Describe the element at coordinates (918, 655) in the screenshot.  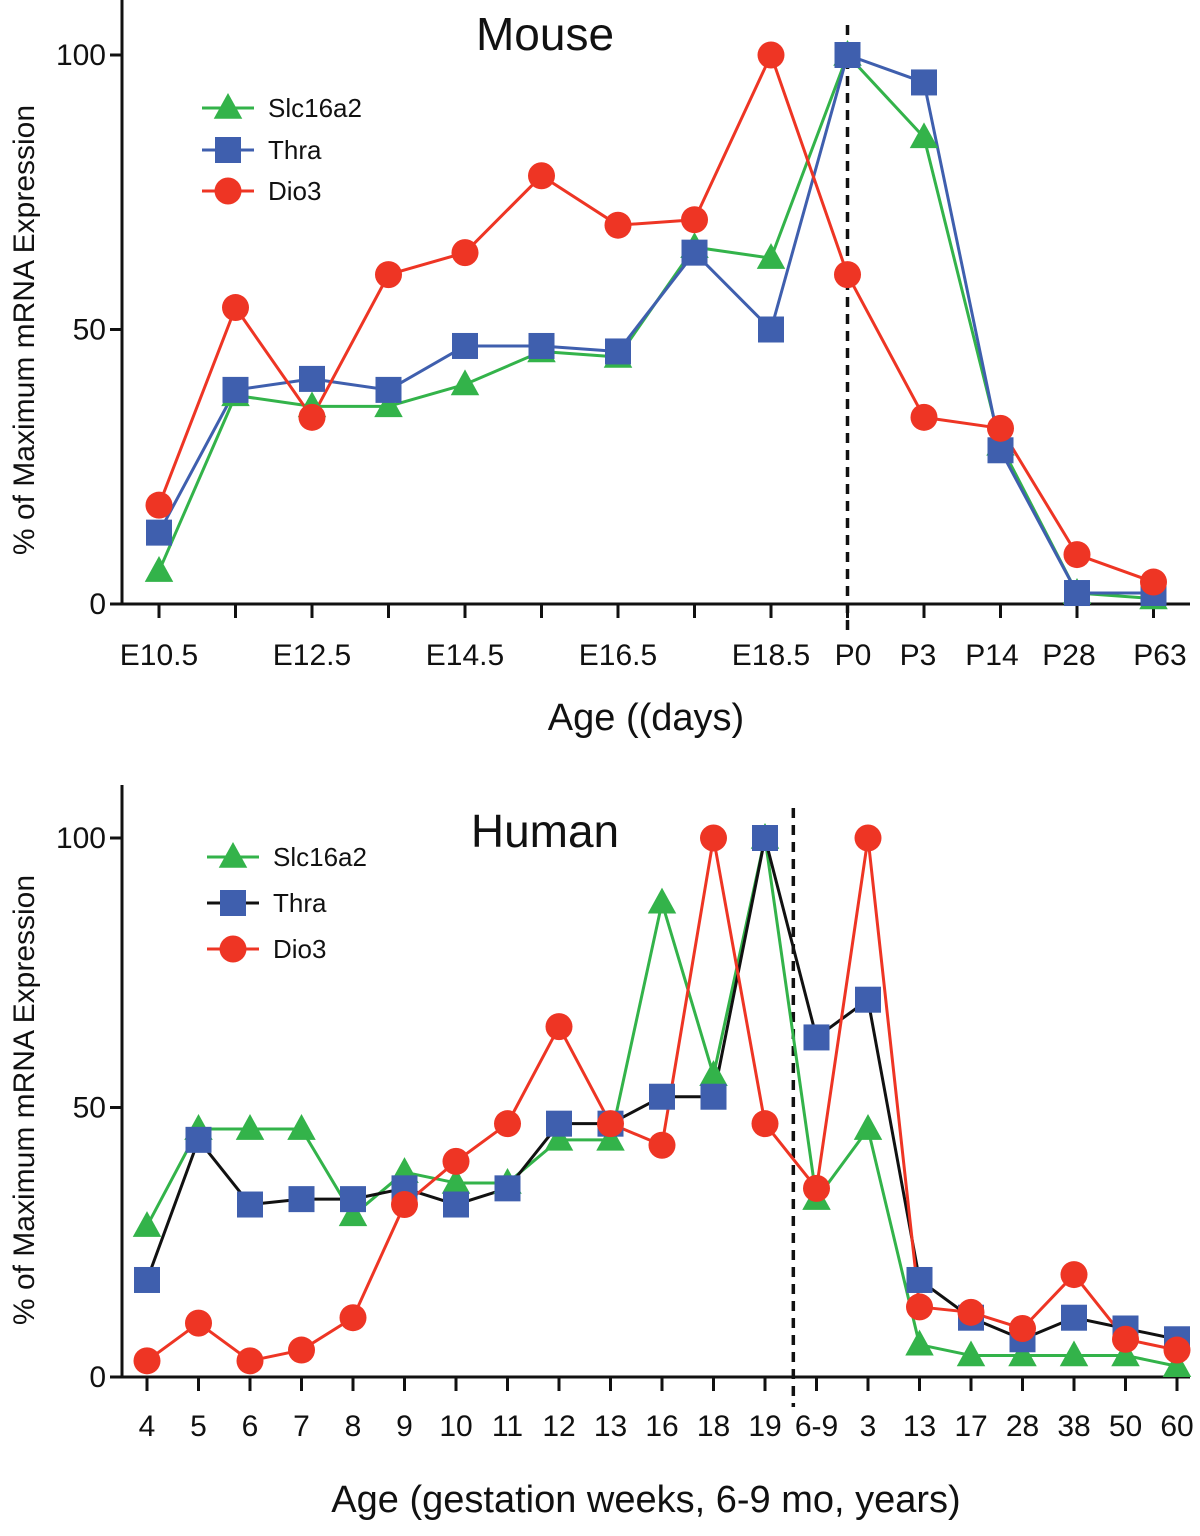
I see `mouse-x-tick-label: P3` at that location.